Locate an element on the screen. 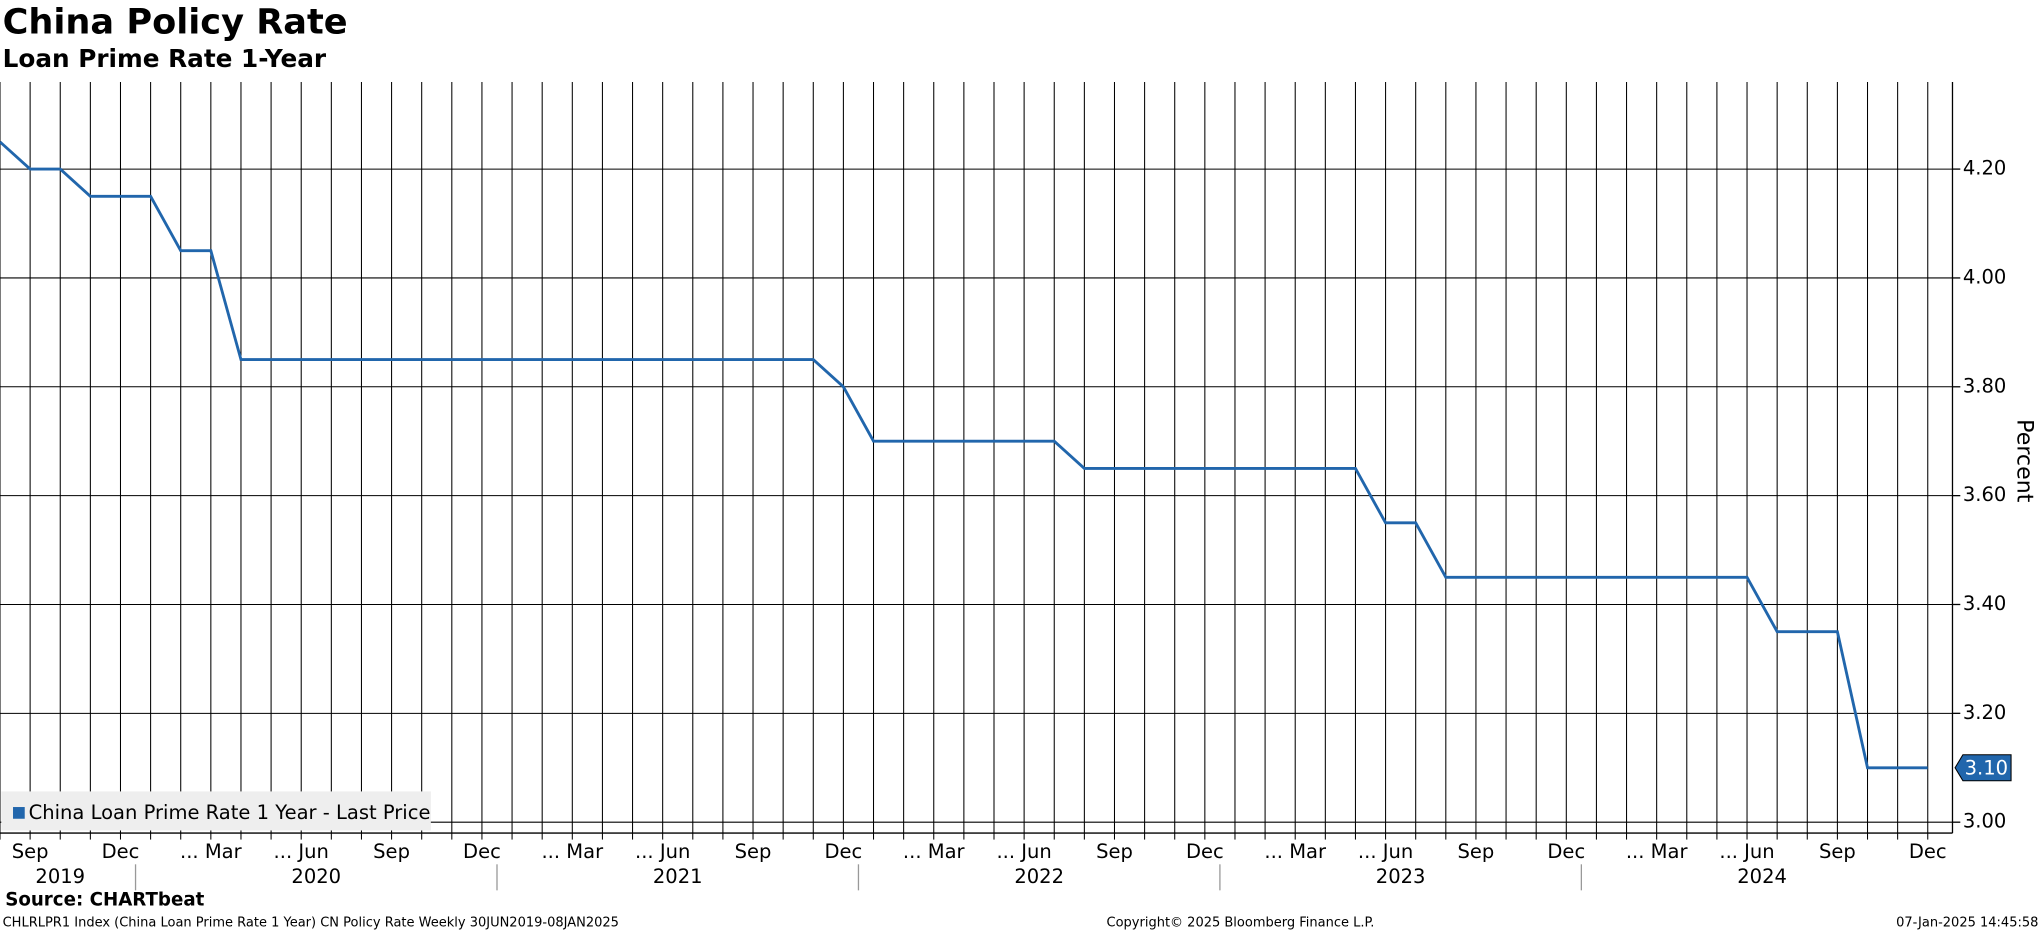  y-tick-label: 3.40 is located at coordinates (1984, 603).